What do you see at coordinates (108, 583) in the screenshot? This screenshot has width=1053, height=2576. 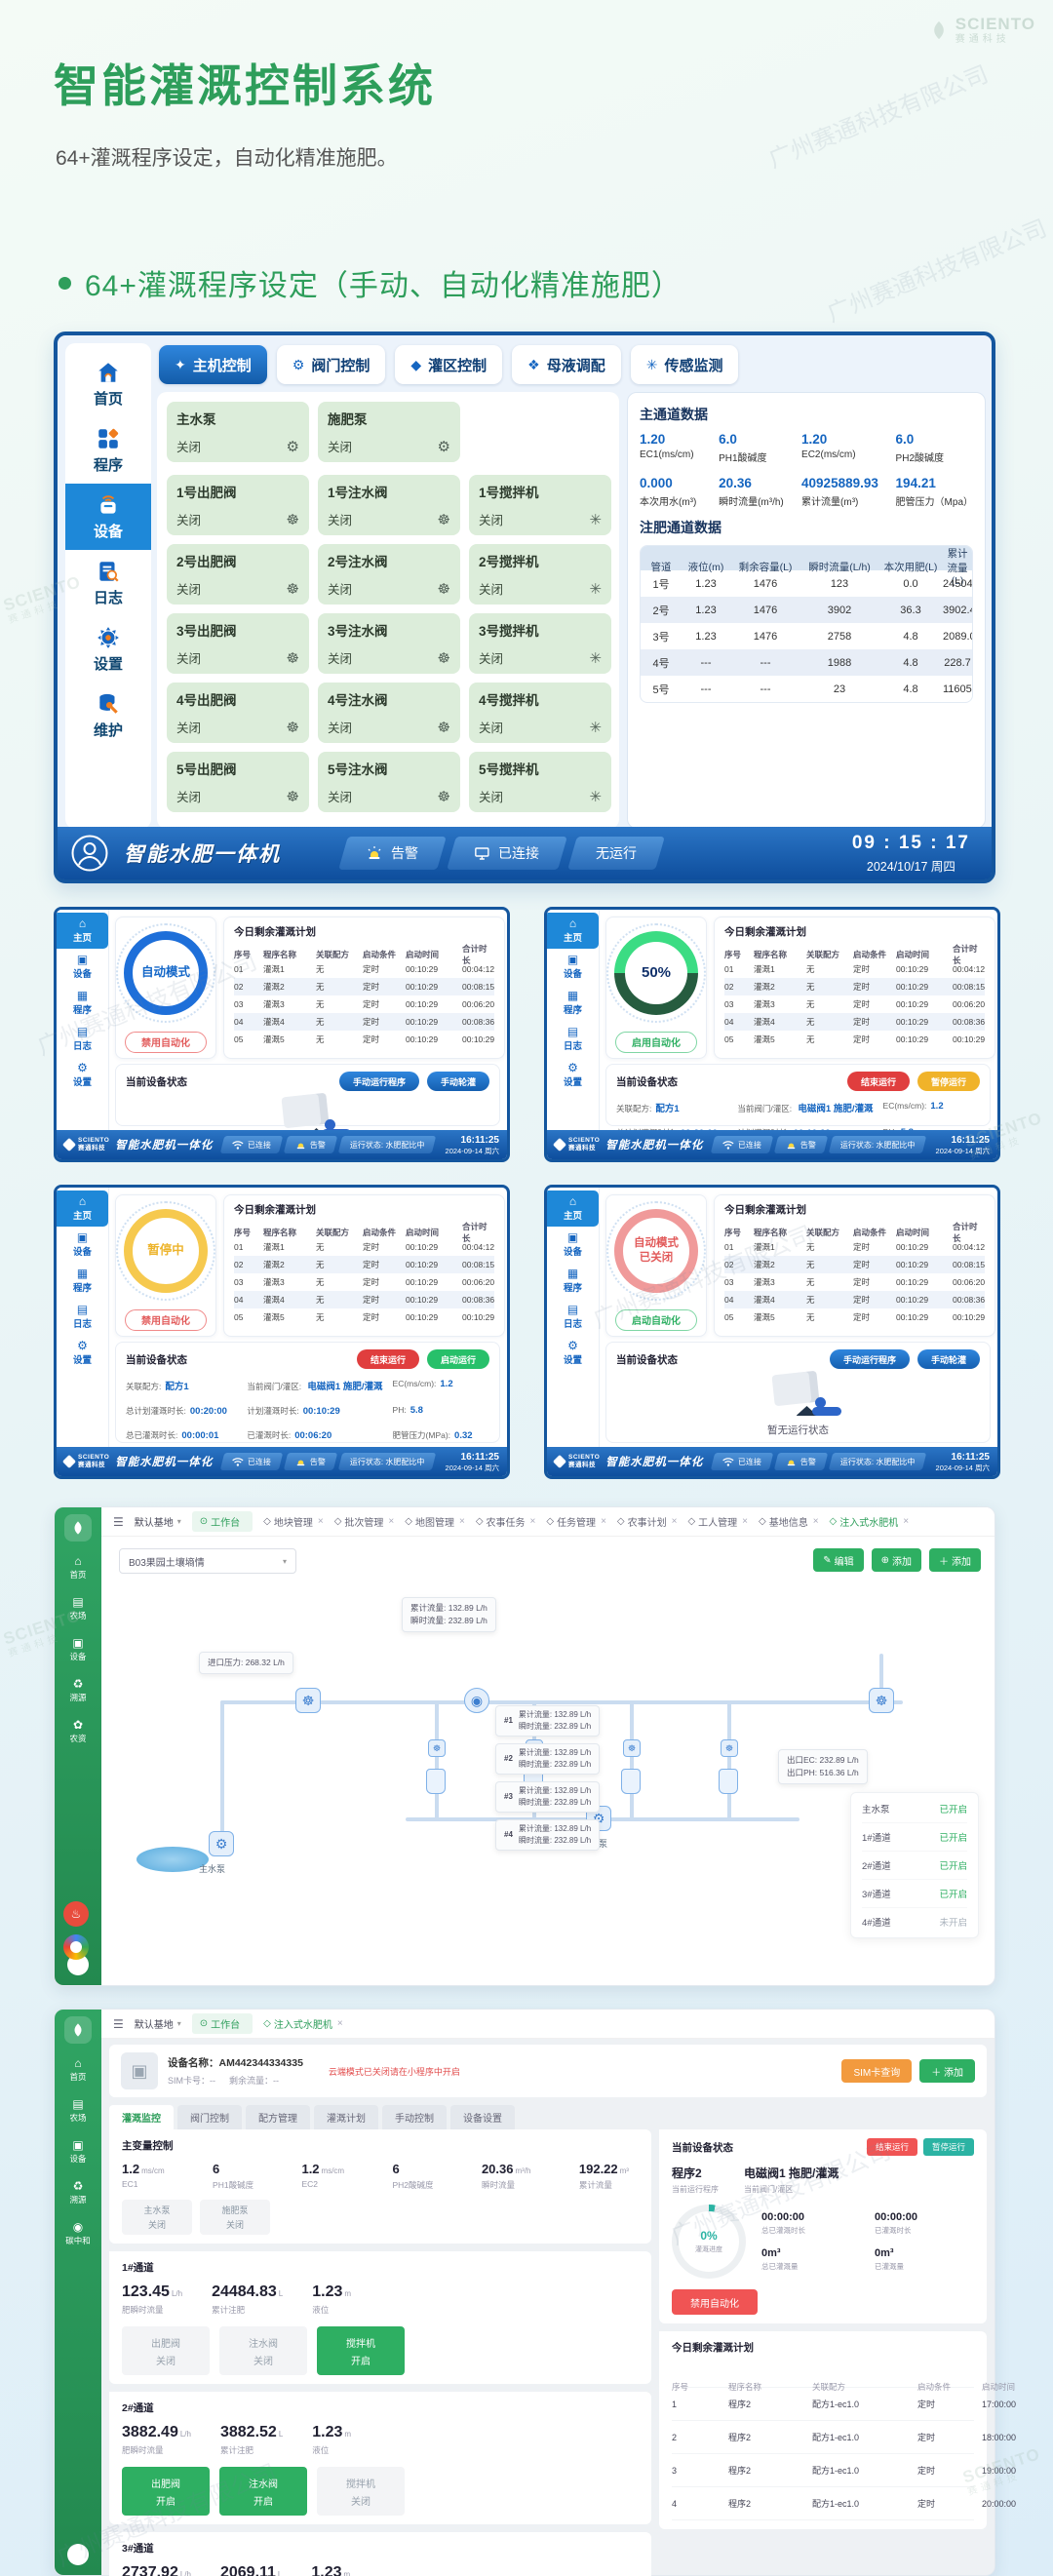 I see `sidebar-item-logs: 日志` at bounding box center [108, 583].